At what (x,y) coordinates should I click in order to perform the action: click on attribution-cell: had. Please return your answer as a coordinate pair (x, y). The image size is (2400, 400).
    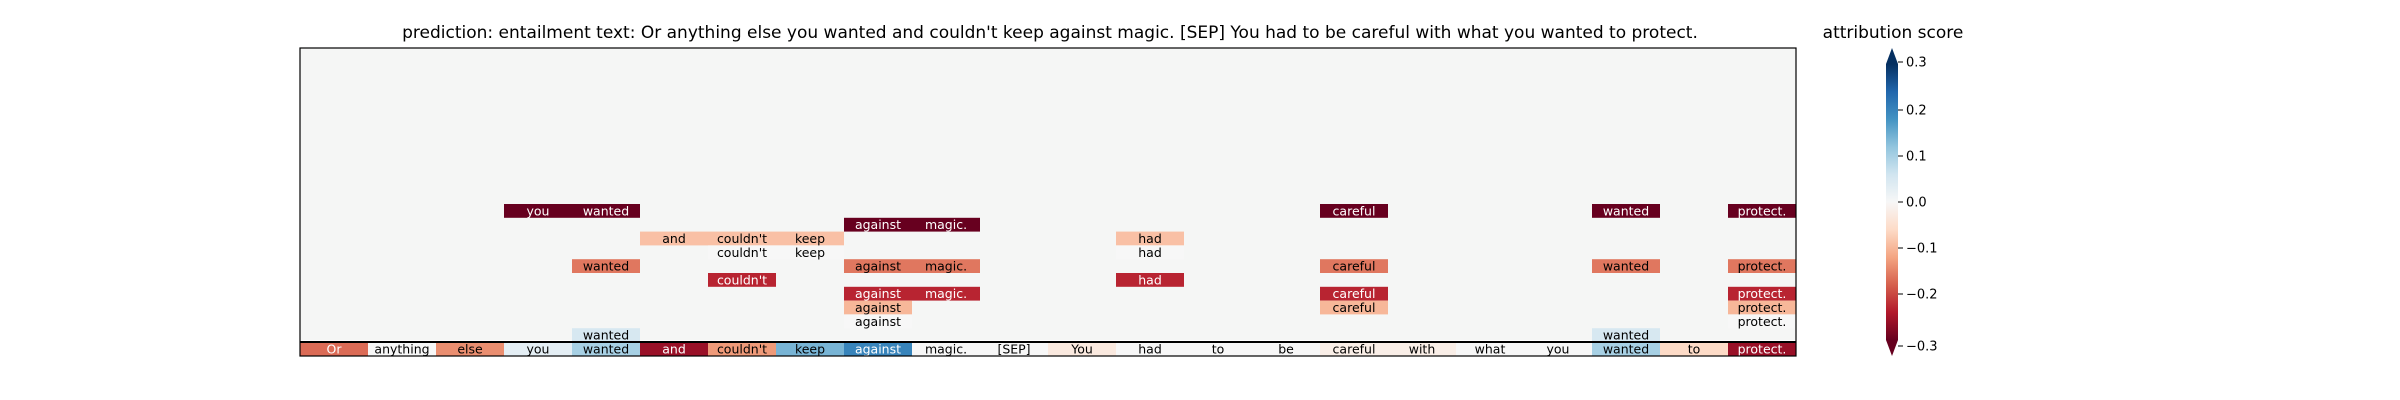
    Looking at the image, I should click on (1150, 252).